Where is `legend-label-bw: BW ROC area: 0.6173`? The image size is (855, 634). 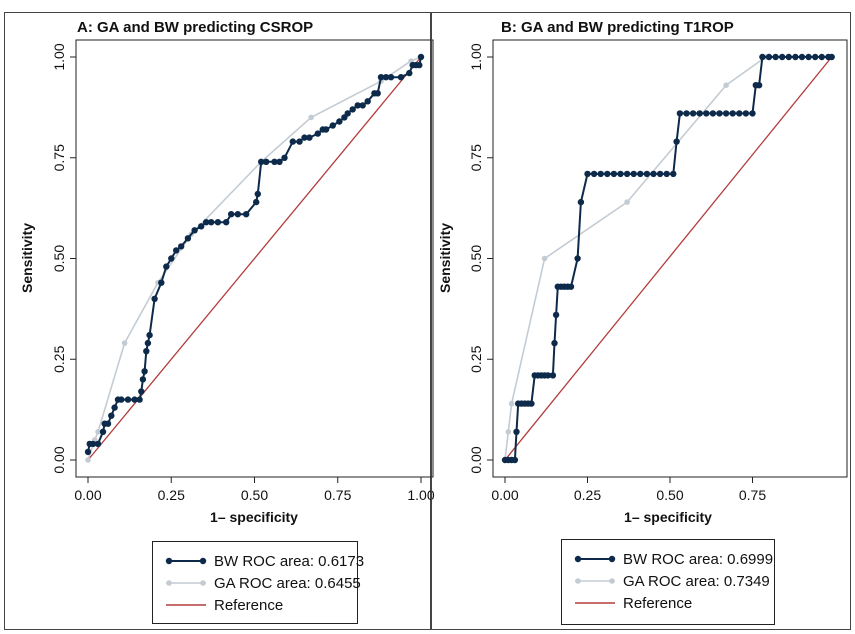
legend-label-bw: BW ROC area: 0.6173 is located at coordinates (289, 561).